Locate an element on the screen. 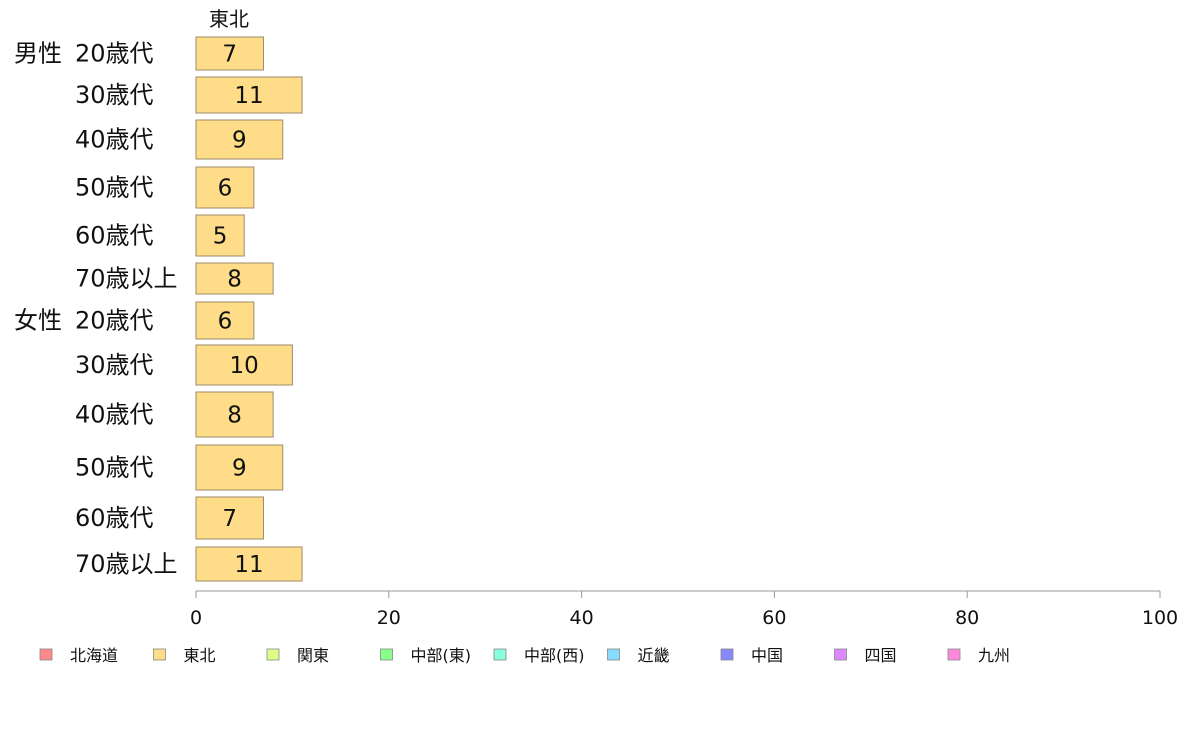 This screenshot has width=1188, height=736. series-header: 東北 is located at coordinates (229, 19).